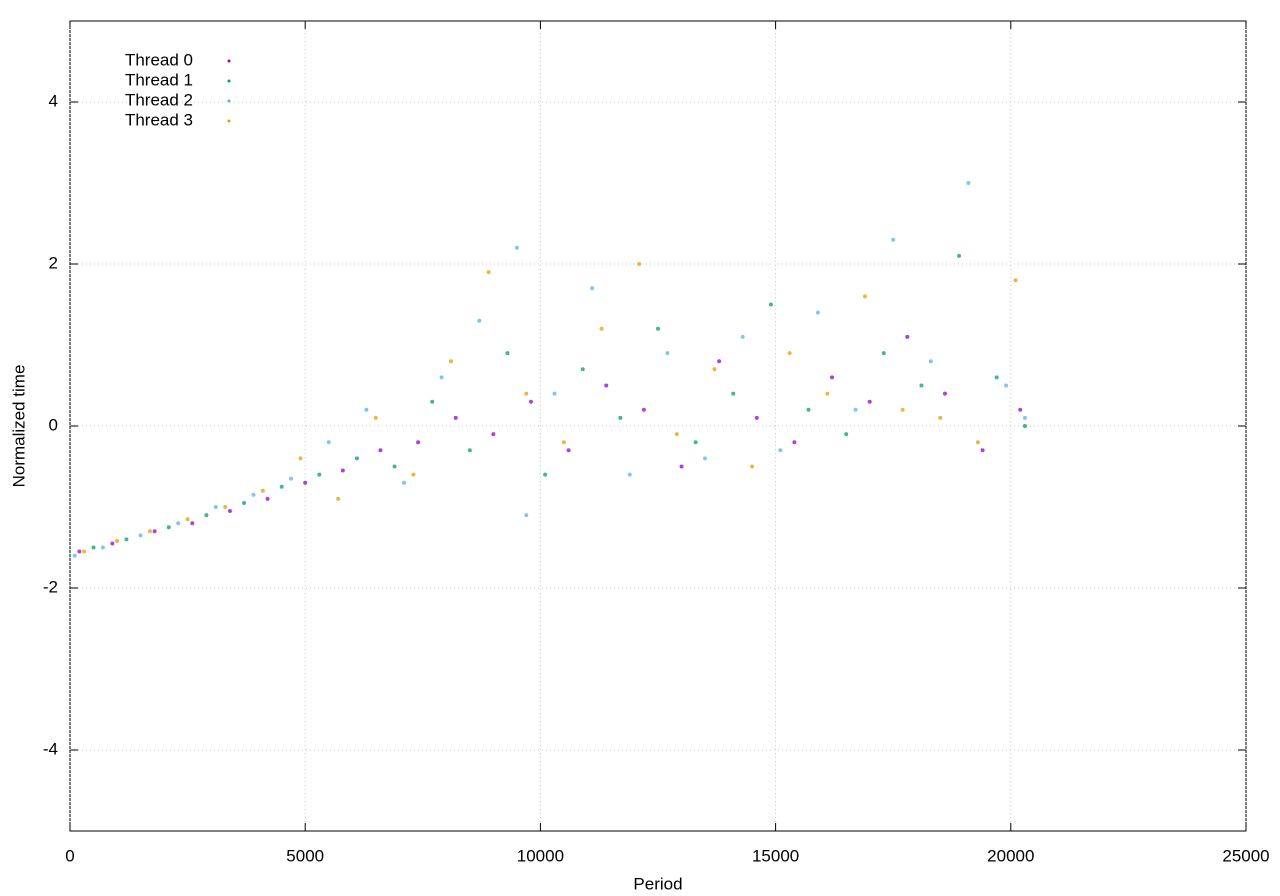 The height and width of the screenshot is (896, 1280). I want to click on x-tick-label: 20000, so click(1010, 855).